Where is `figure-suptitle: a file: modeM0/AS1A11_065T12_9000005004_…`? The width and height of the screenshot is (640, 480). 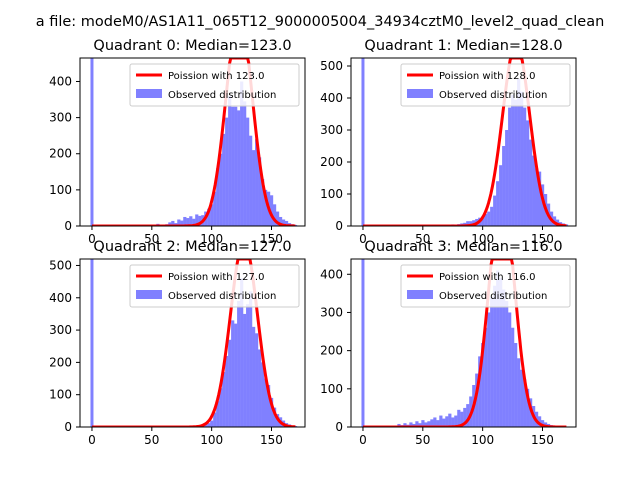
figure-suptitle: a file: modeM0/AS1A11_065T12_9000005004_… is located at coordinates (320, 22).